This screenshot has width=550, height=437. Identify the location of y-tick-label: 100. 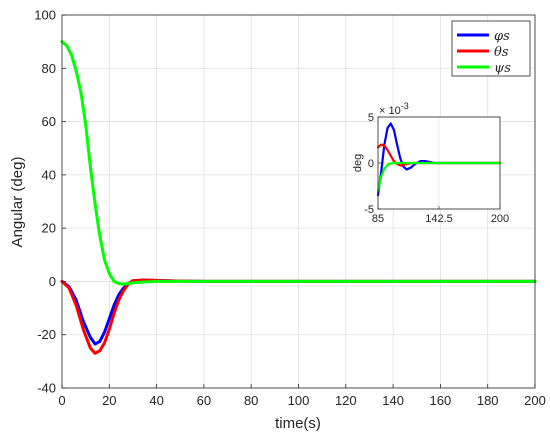
(45, 15).